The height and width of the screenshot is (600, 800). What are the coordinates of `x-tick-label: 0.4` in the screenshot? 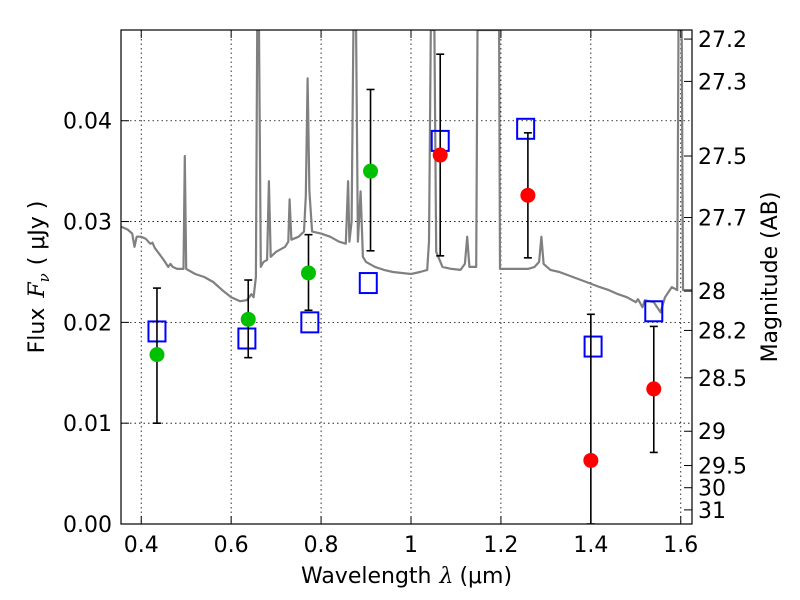 It's located at (141, 545).